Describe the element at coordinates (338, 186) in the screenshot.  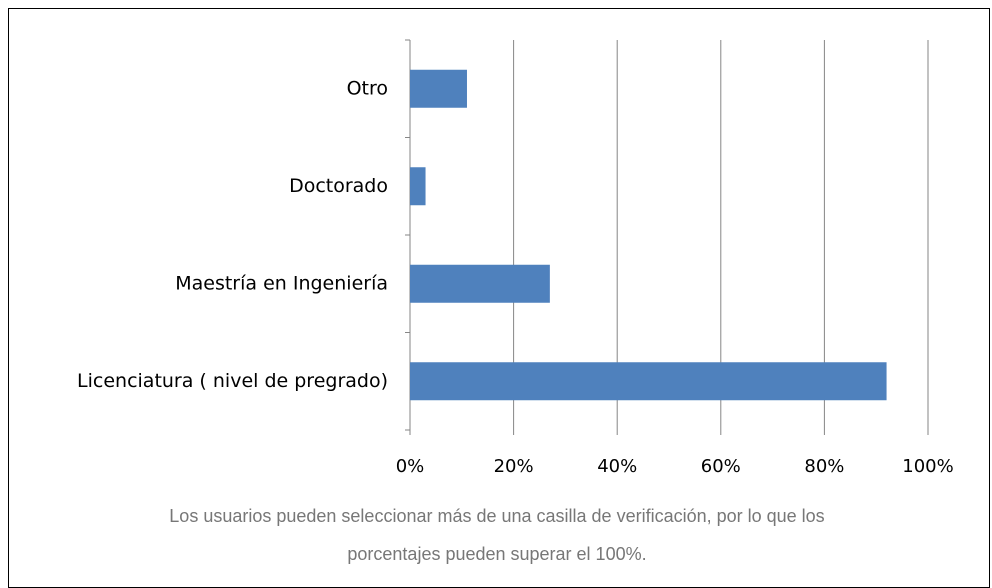
I see `y-tick-label: Doctorado` at that location.